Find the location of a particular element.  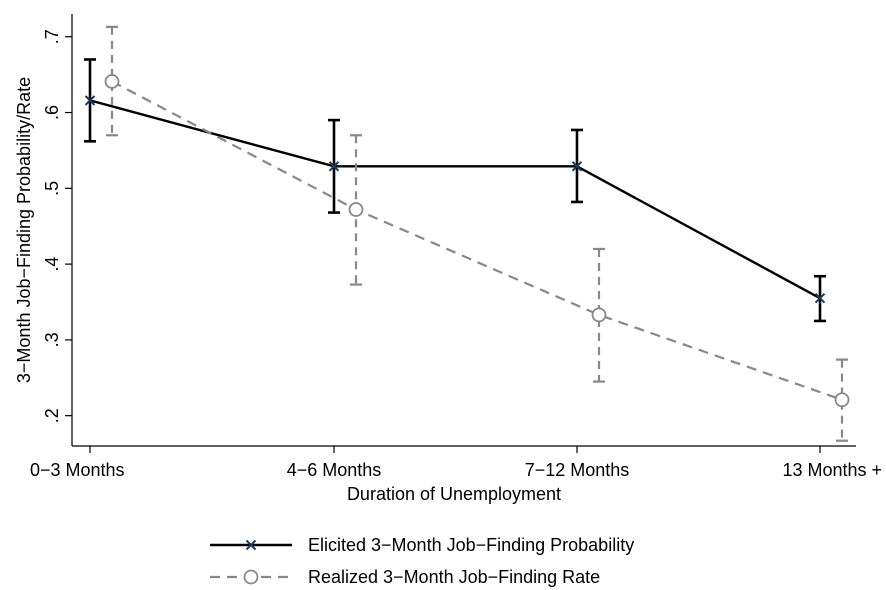

x-axis-title: Duration of Unemployment is located at coordinates (454, 494).